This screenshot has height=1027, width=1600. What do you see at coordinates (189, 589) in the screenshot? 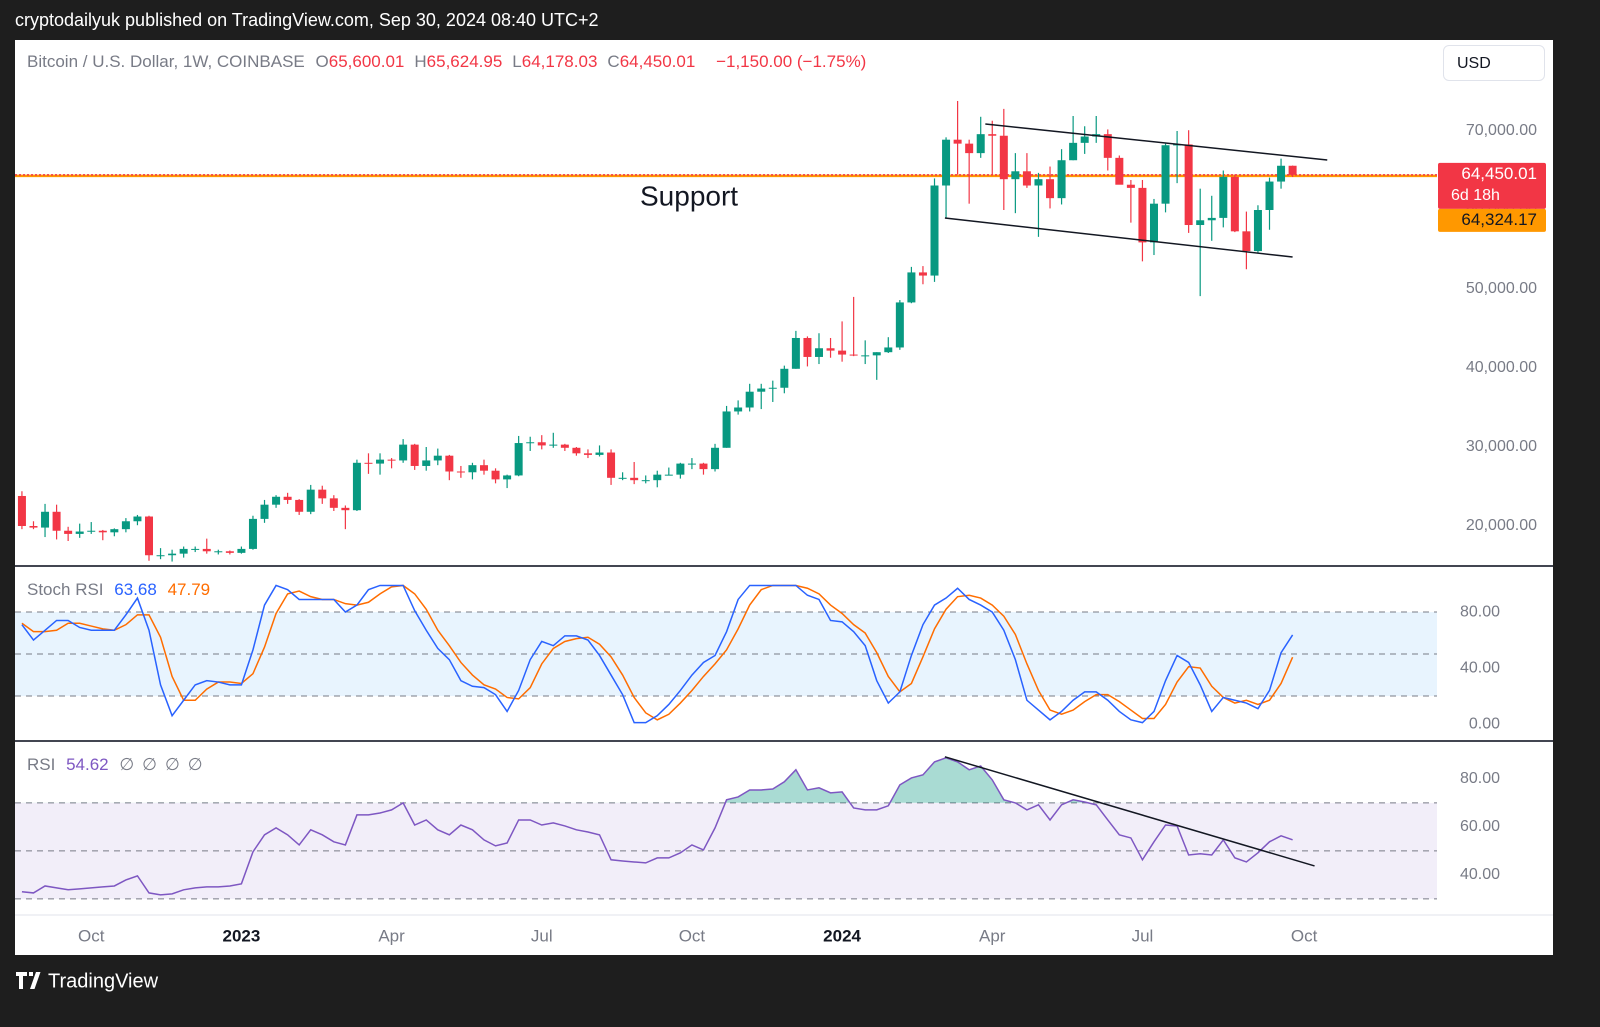
I see `d-value: 47.79` at bounding box center [189, 589].